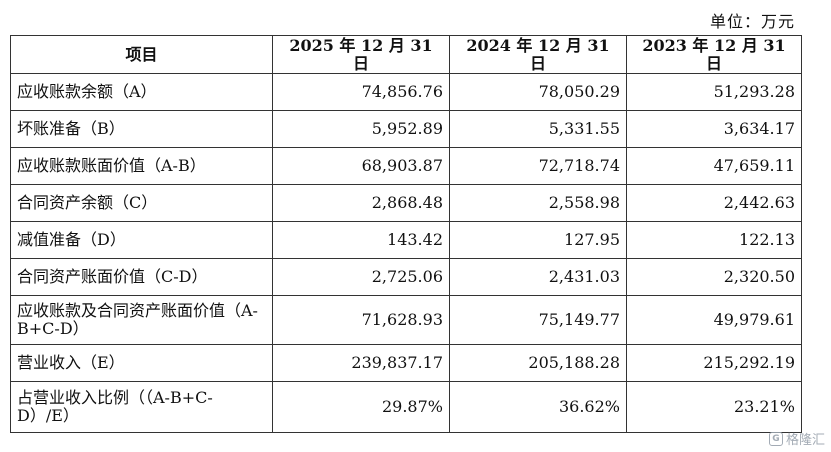 This screenshot has height=452, width=831. I want to click on row-label: 营业收入（E）, so click(141, 363).